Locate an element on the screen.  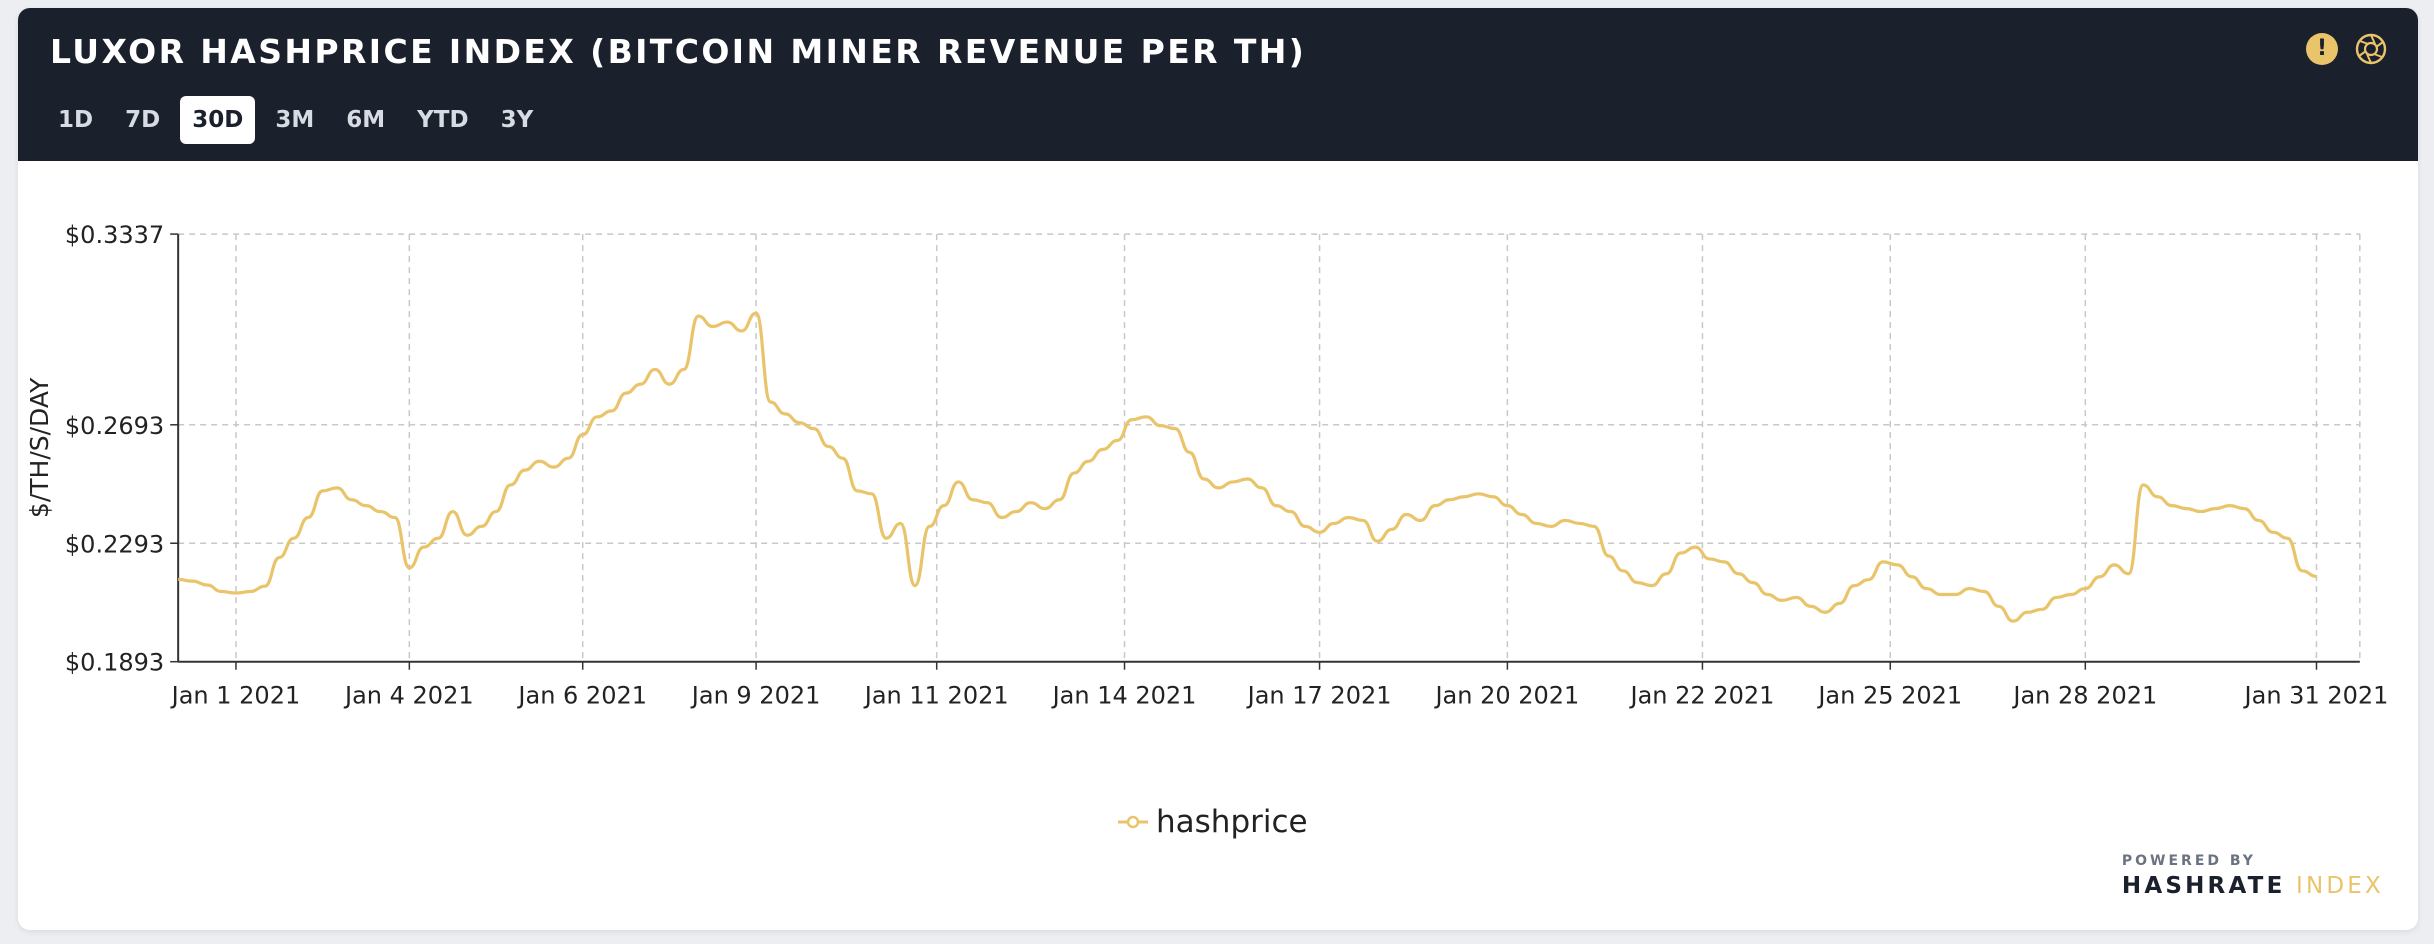
powered-by-badge: POWERED BY HASHRATE INDEX is located at coordinates (2253, 876).